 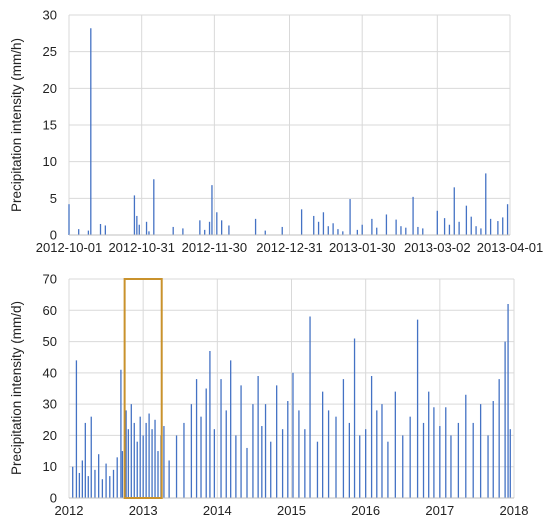 I want to click on y-tick-label: 40, so click(x=50, y=372).